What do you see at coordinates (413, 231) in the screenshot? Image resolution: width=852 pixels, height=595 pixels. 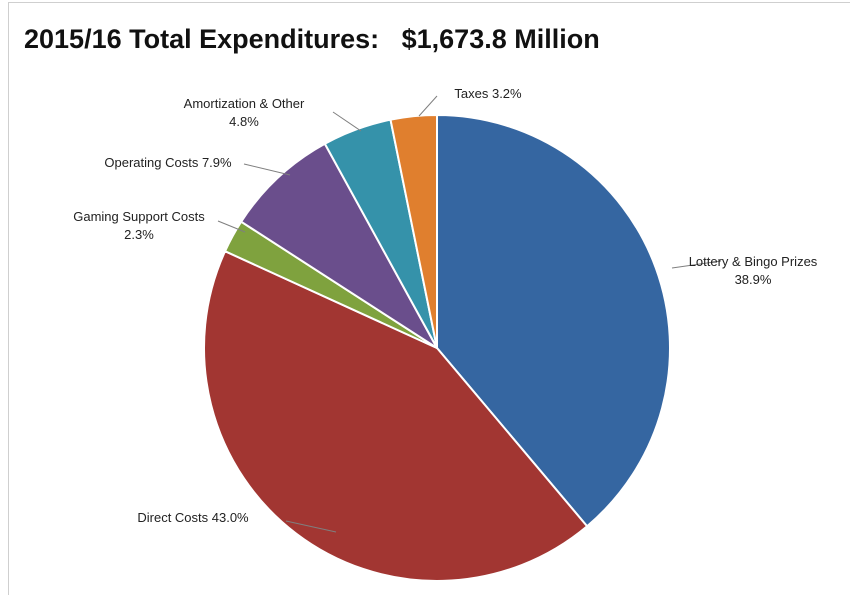 I see `pie-slice-taxes` at bounding box center [413, 231].